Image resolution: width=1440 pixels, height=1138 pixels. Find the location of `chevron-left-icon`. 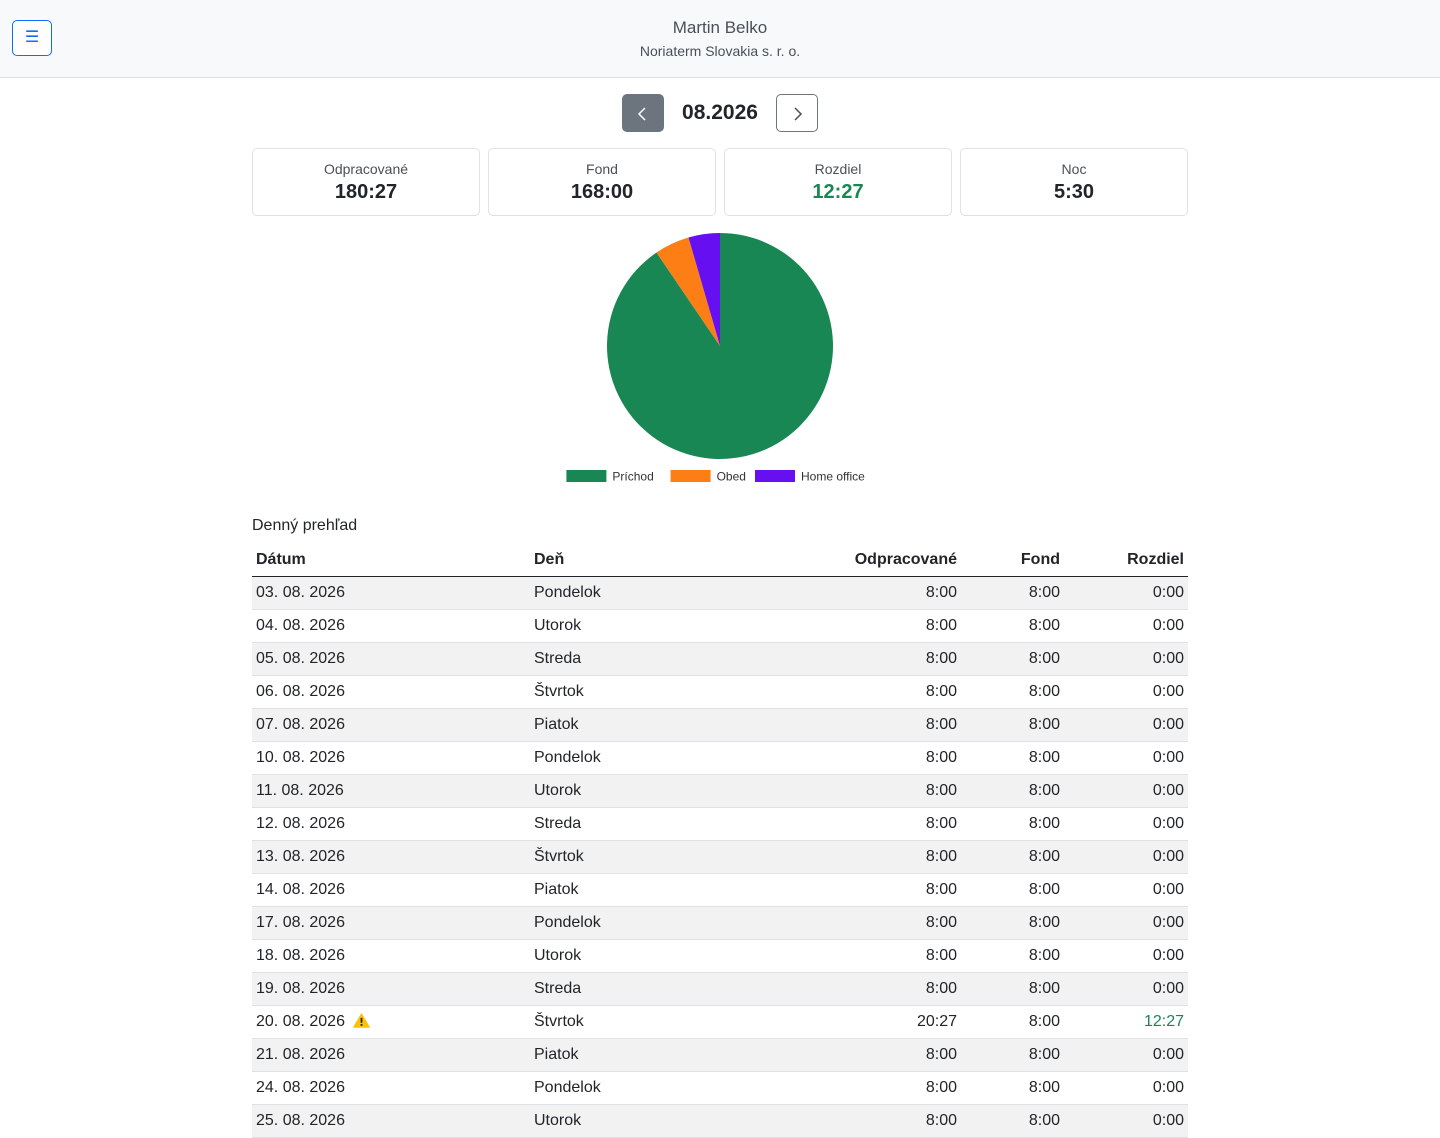

chevron-left-icon is located at coordinates (641, 114).